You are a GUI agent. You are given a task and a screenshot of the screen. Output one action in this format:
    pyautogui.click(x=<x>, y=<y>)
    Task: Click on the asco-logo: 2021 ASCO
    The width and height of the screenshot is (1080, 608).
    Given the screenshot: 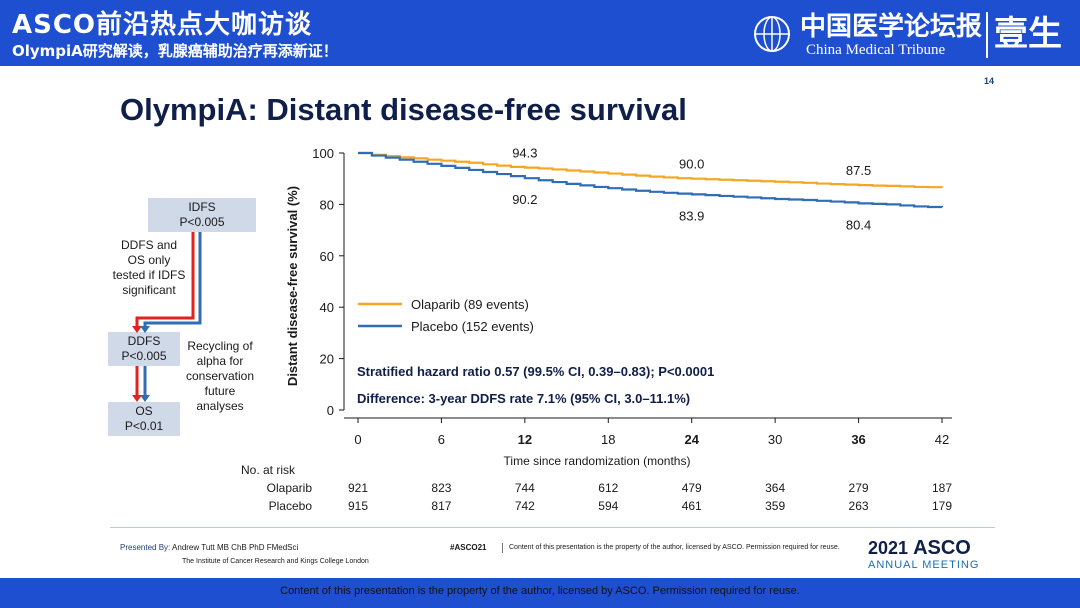 What is the action you would take?
    pyautogui.click(x=919, y=548)
    